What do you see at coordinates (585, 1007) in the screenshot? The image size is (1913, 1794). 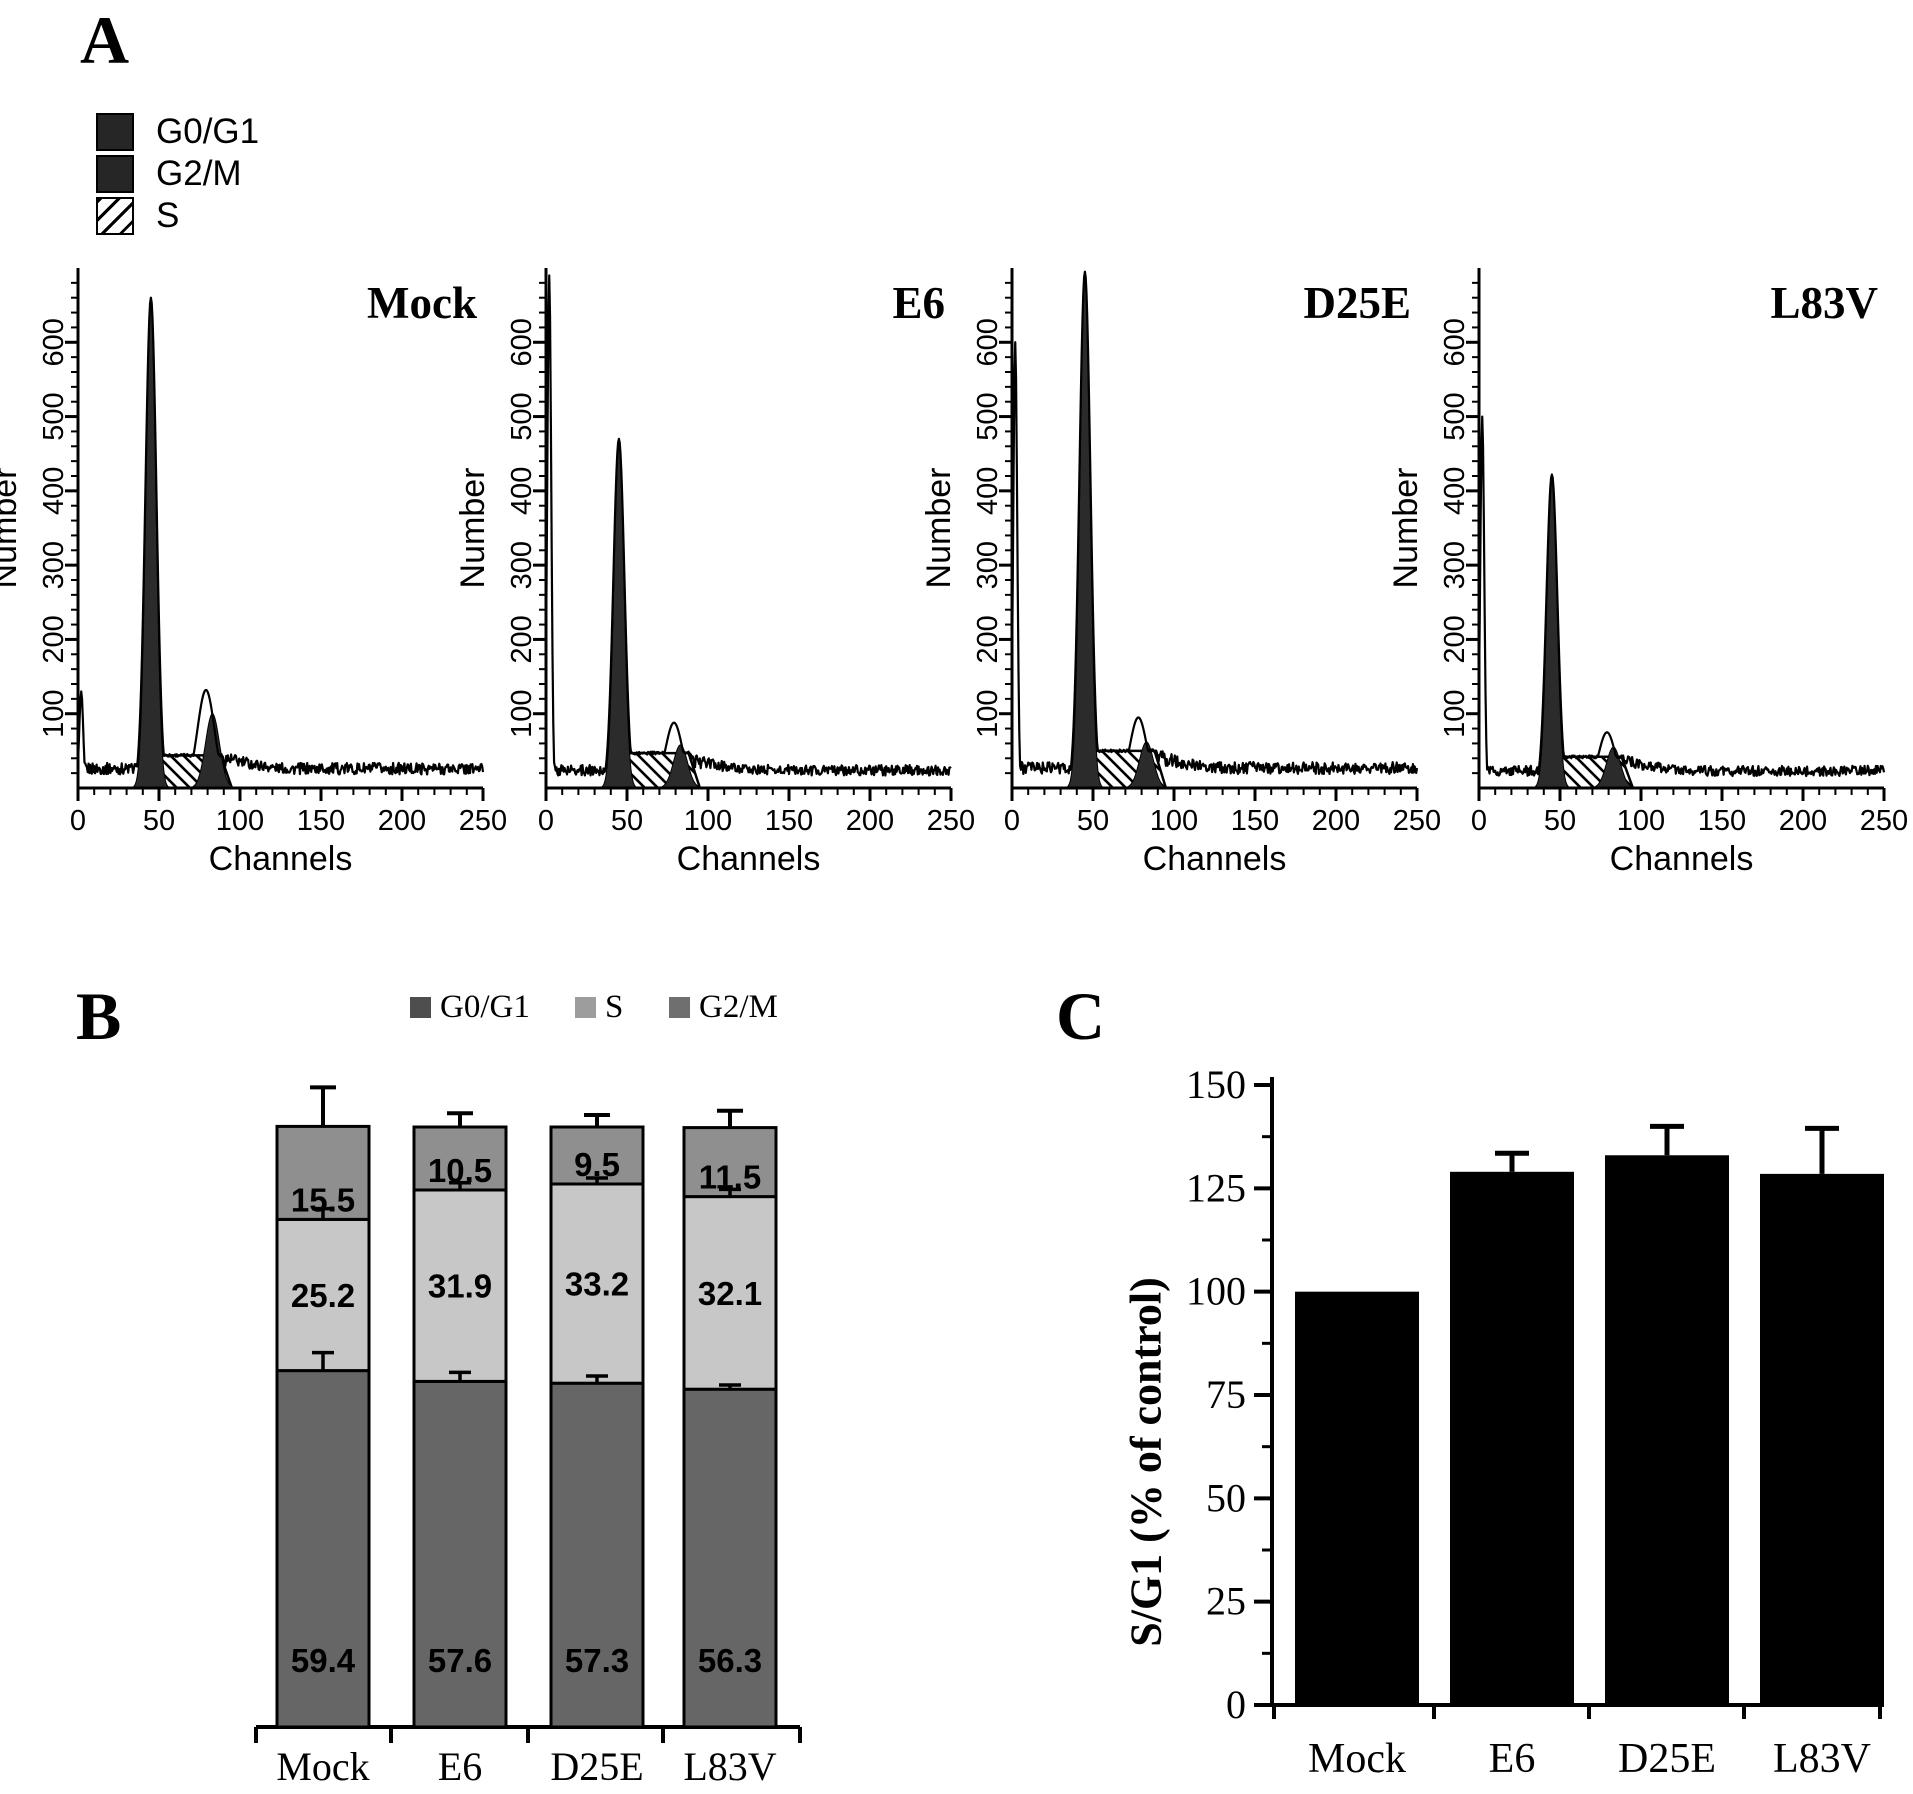 I see `s-swatch-icon` at bounding box center [585, 1007].